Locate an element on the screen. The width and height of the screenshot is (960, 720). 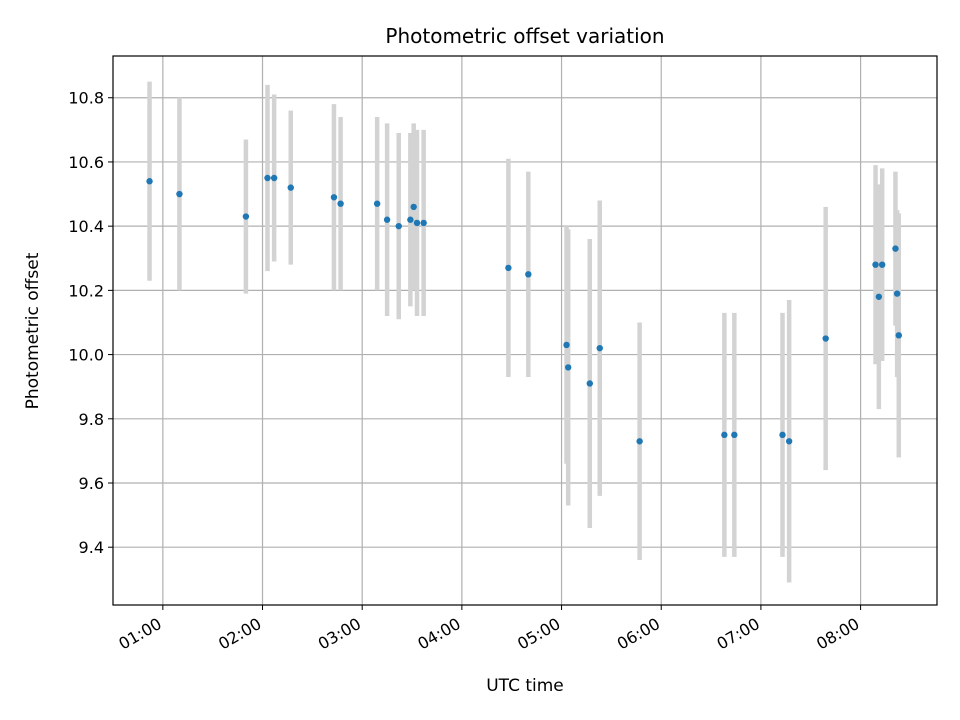
y-tick-label: 10.2 is located at coordinates (86, 290).